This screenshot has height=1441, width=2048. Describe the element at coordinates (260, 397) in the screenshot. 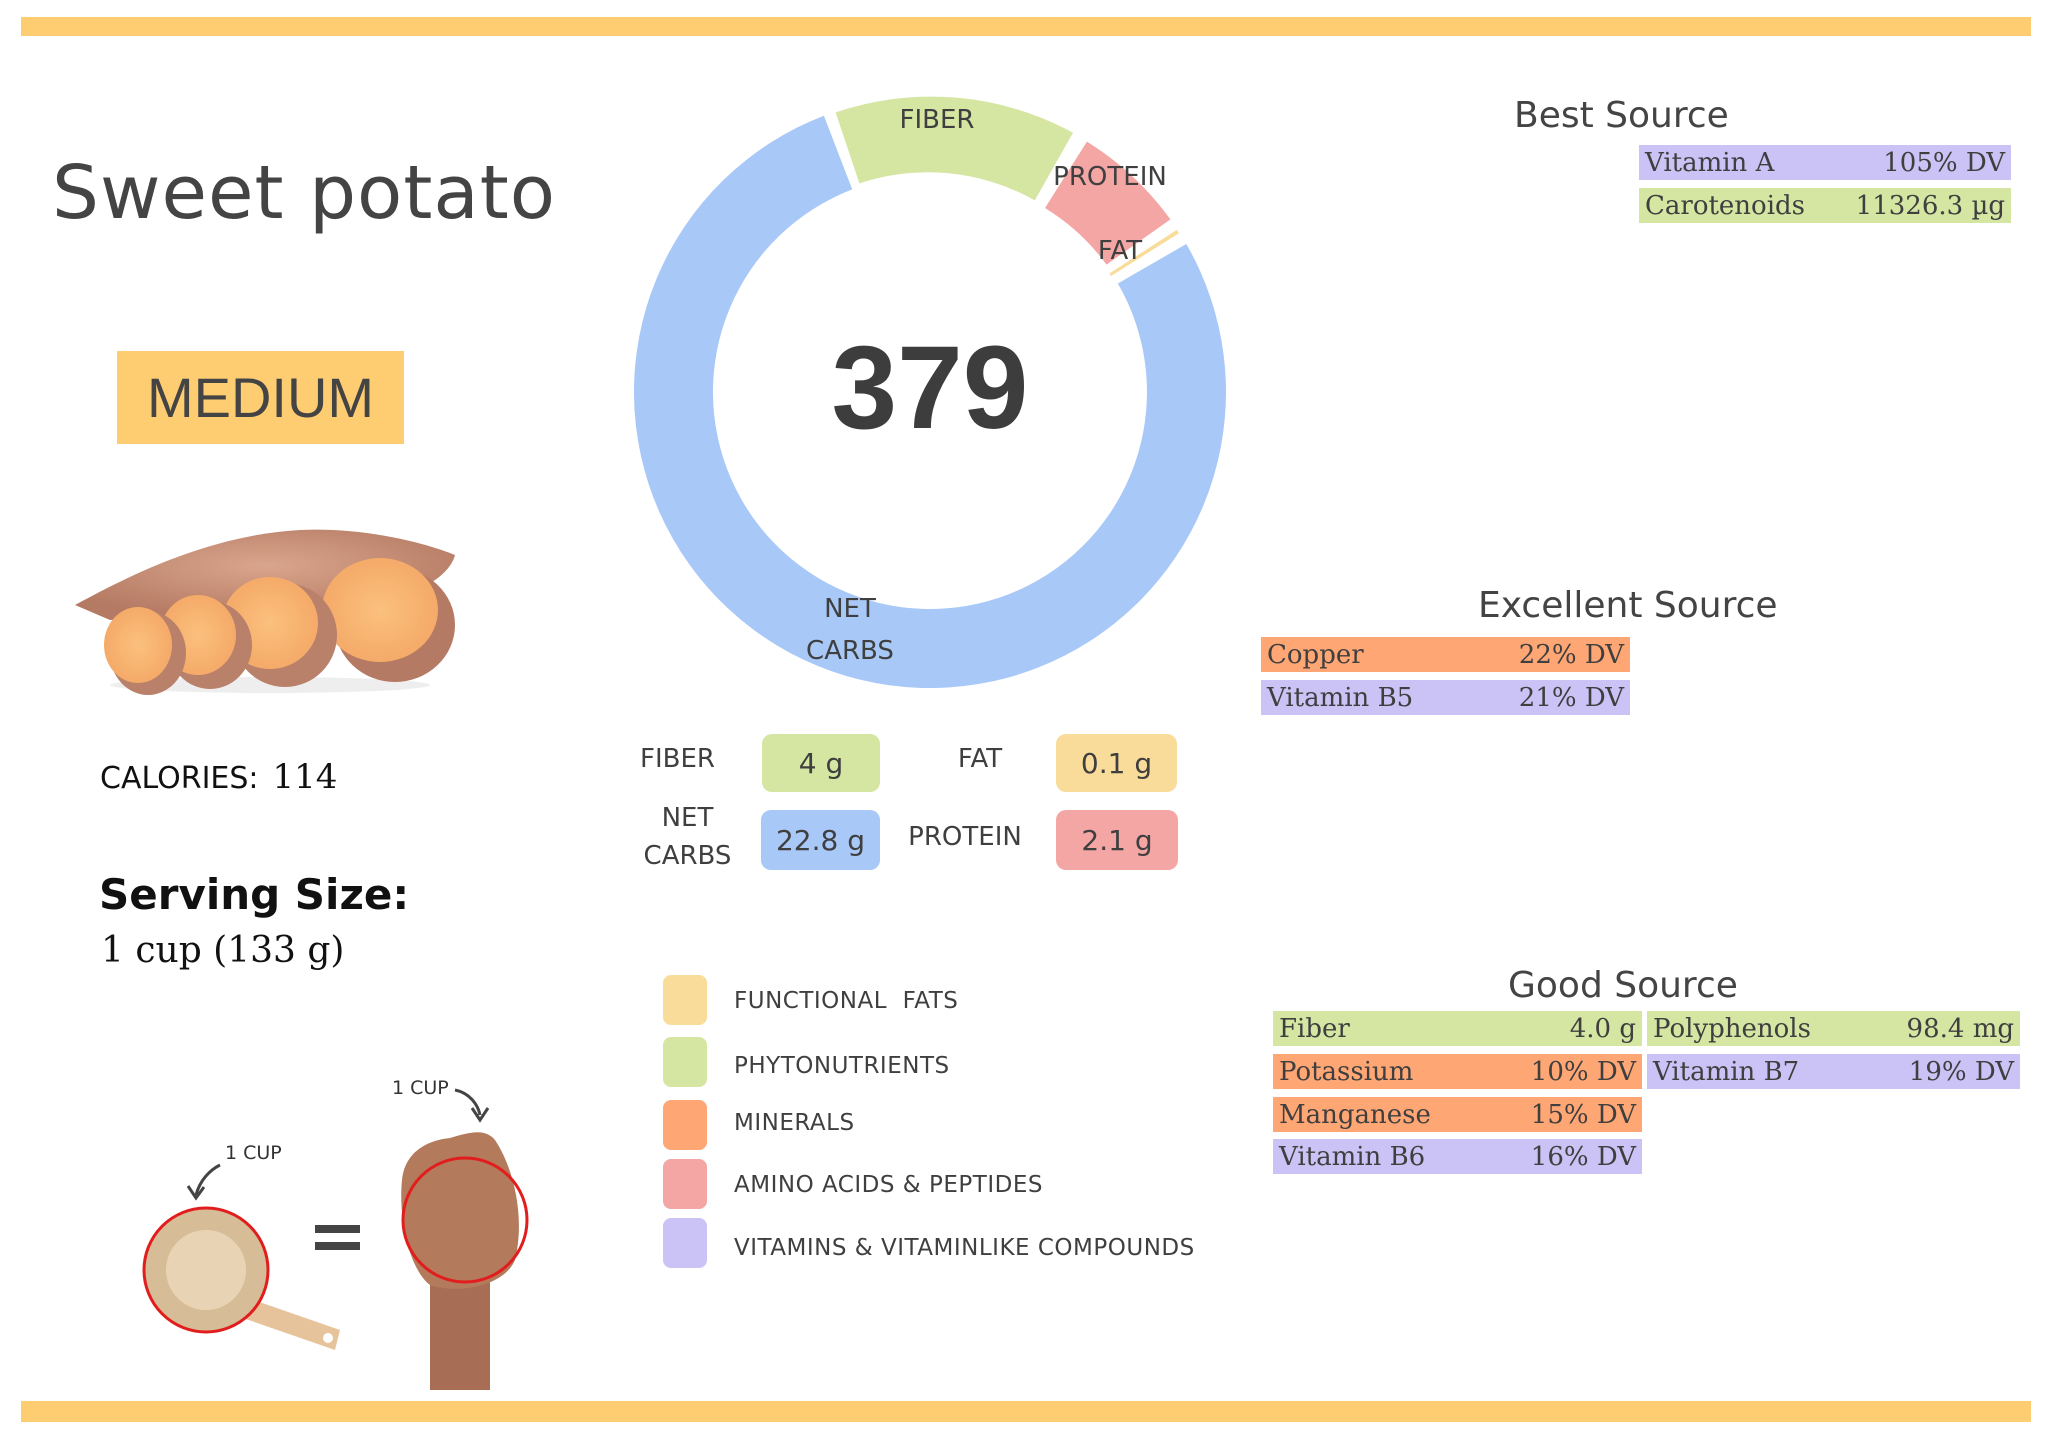

I see `size-badge: MEDIUM` at that location.